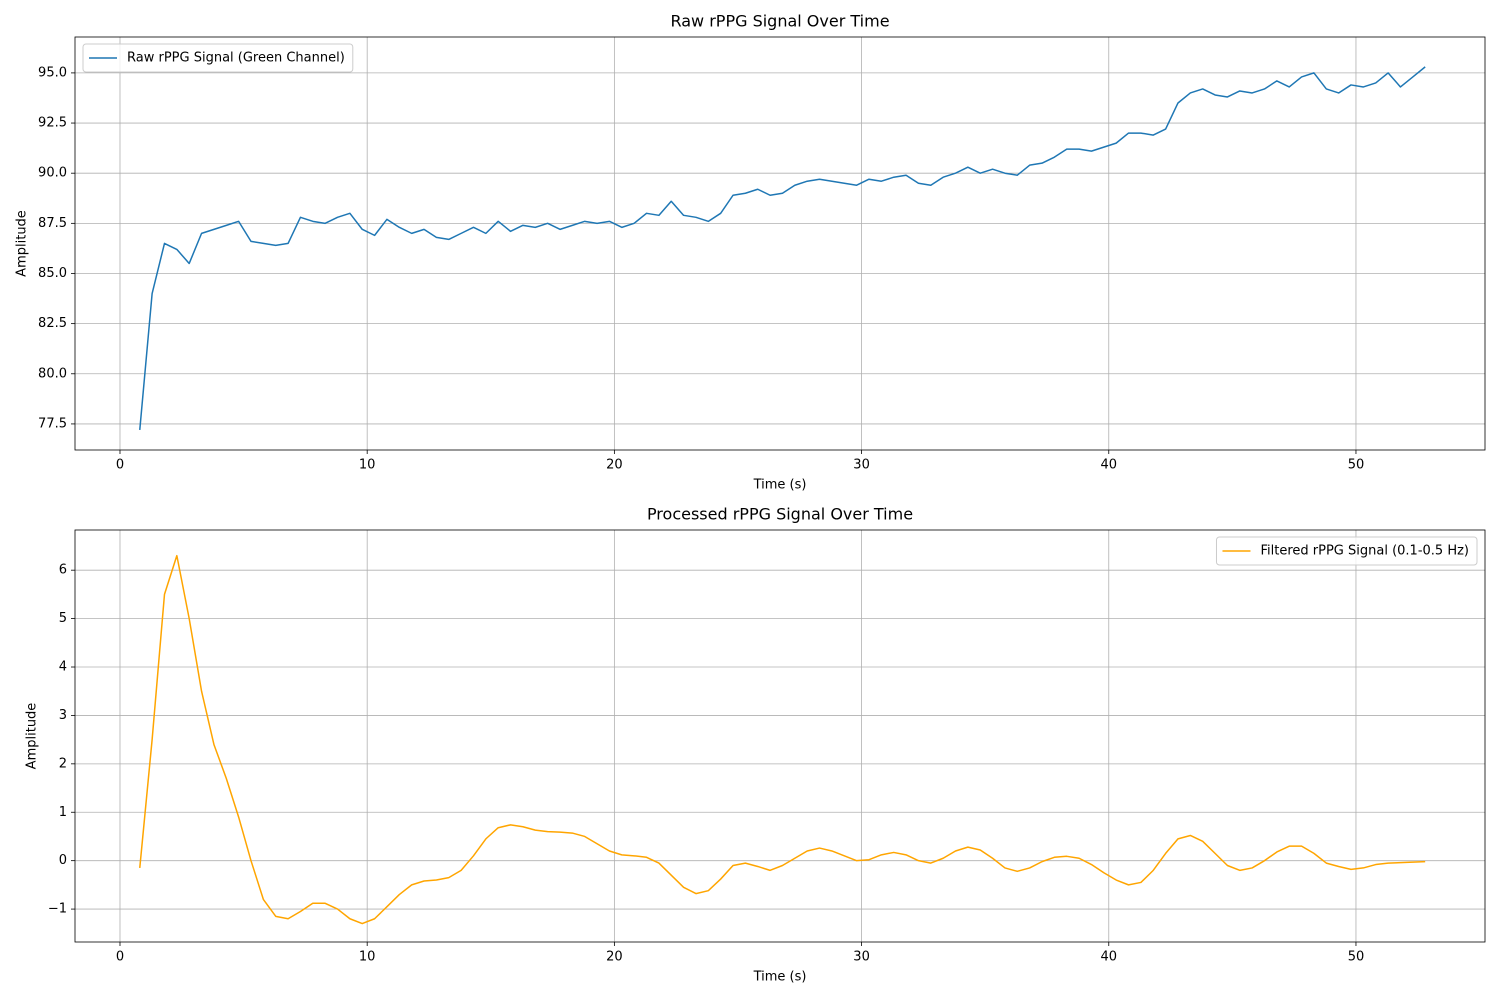  What do you see at coordinates (63, 570) in the screenshot?
I see `y-tick-label: 6` at bounding box center [63, 570].